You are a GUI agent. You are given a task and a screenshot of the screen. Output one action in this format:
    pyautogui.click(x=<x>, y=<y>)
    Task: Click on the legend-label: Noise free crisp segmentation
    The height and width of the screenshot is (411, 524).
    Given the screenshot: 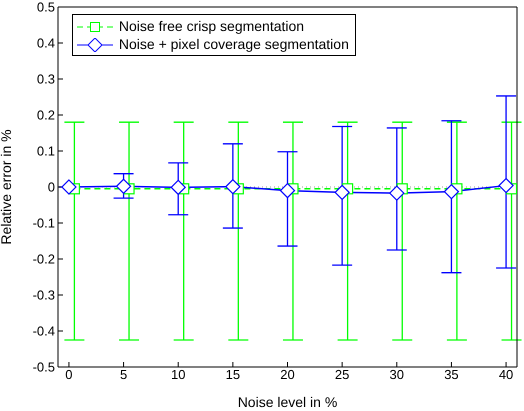 What is the action you would take?
    pyautogui.click(x=211, y=26)
    